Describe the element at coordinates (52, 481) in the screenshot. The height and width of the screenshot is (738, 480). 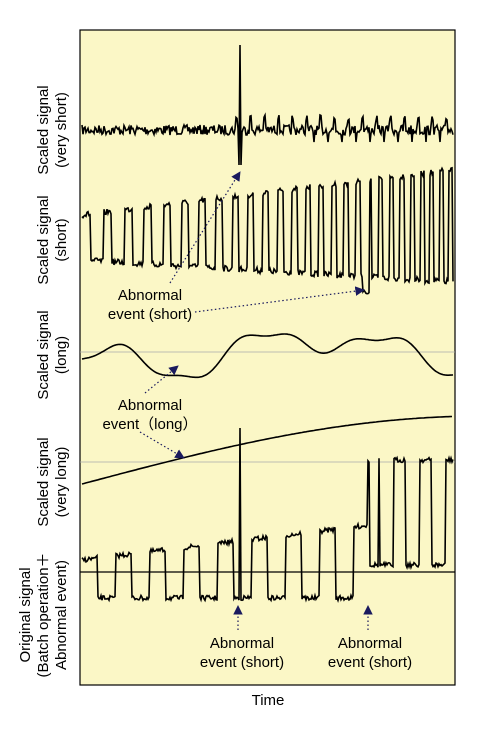
I see `signal-label: Scaled signal(very long)` at that location.